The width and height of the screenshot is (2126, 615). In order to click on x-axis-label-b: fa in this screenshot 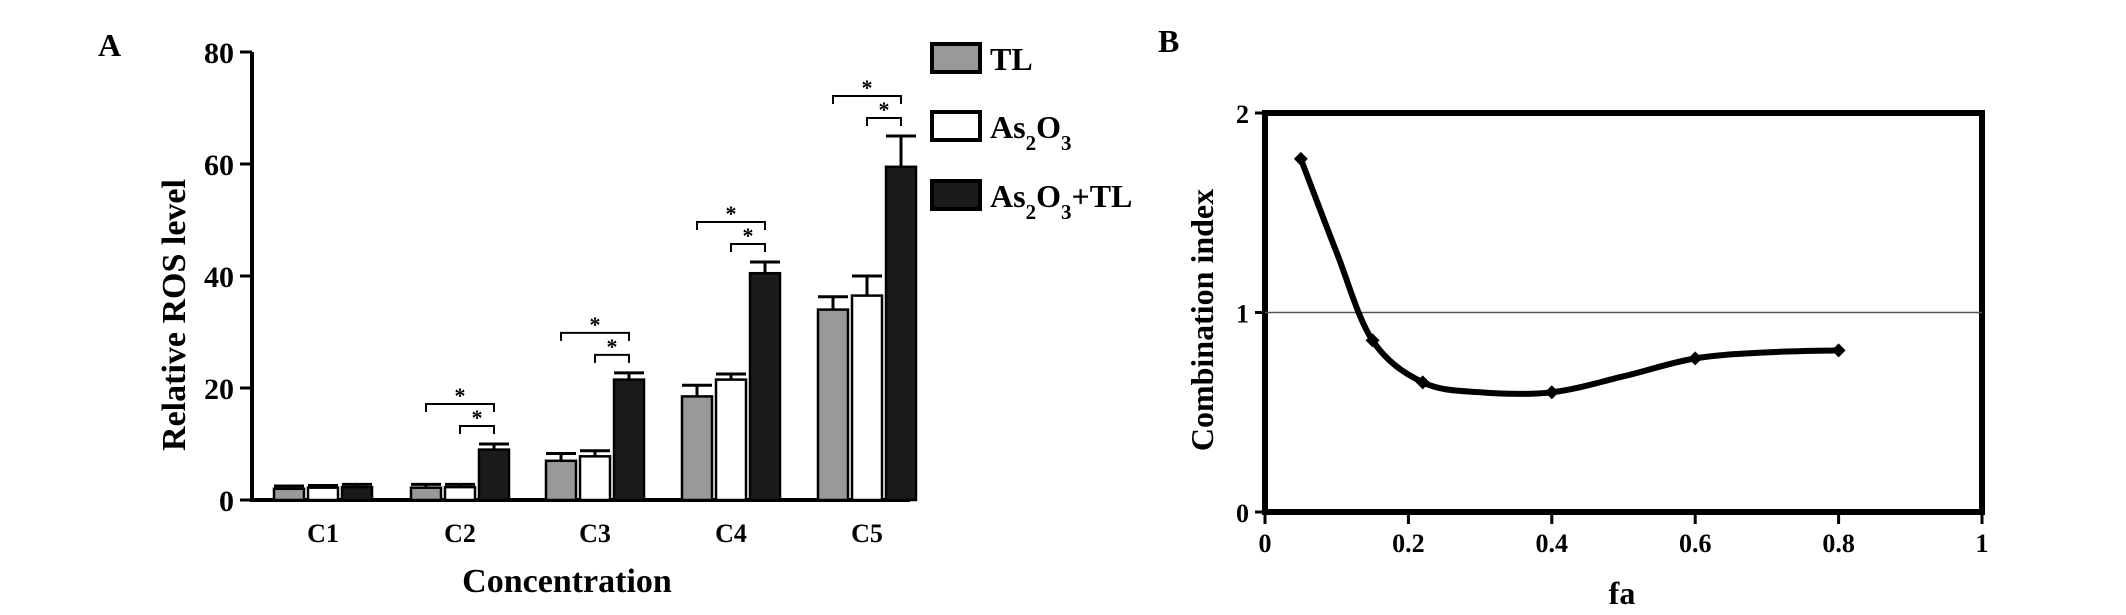, I will do `click(1622, 593)`.